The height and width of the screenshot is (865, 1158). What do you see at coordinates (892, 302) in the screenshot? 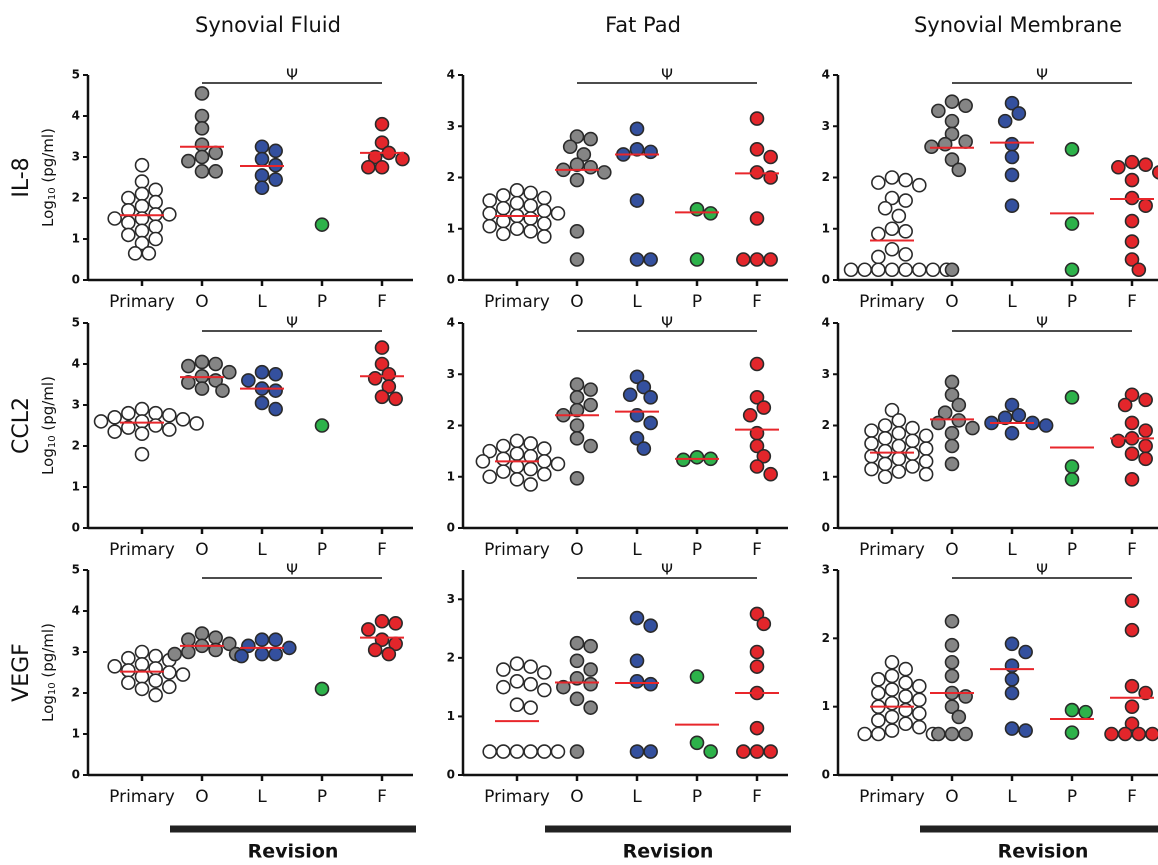
I see `x-tick-label: Primary` at bounding box center [892, 302].